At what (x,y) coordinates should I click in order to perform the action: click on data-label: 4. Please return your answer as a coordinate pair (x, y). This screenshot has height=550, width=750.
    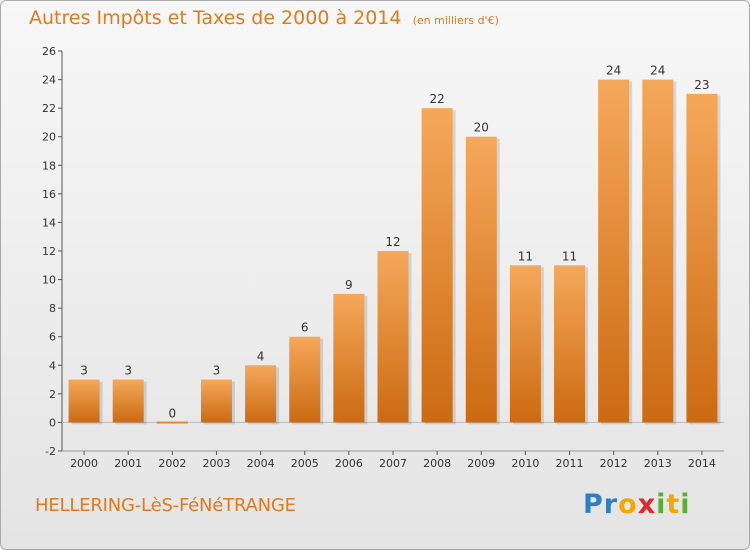
    Looking at the image, I should click on (261, 356).